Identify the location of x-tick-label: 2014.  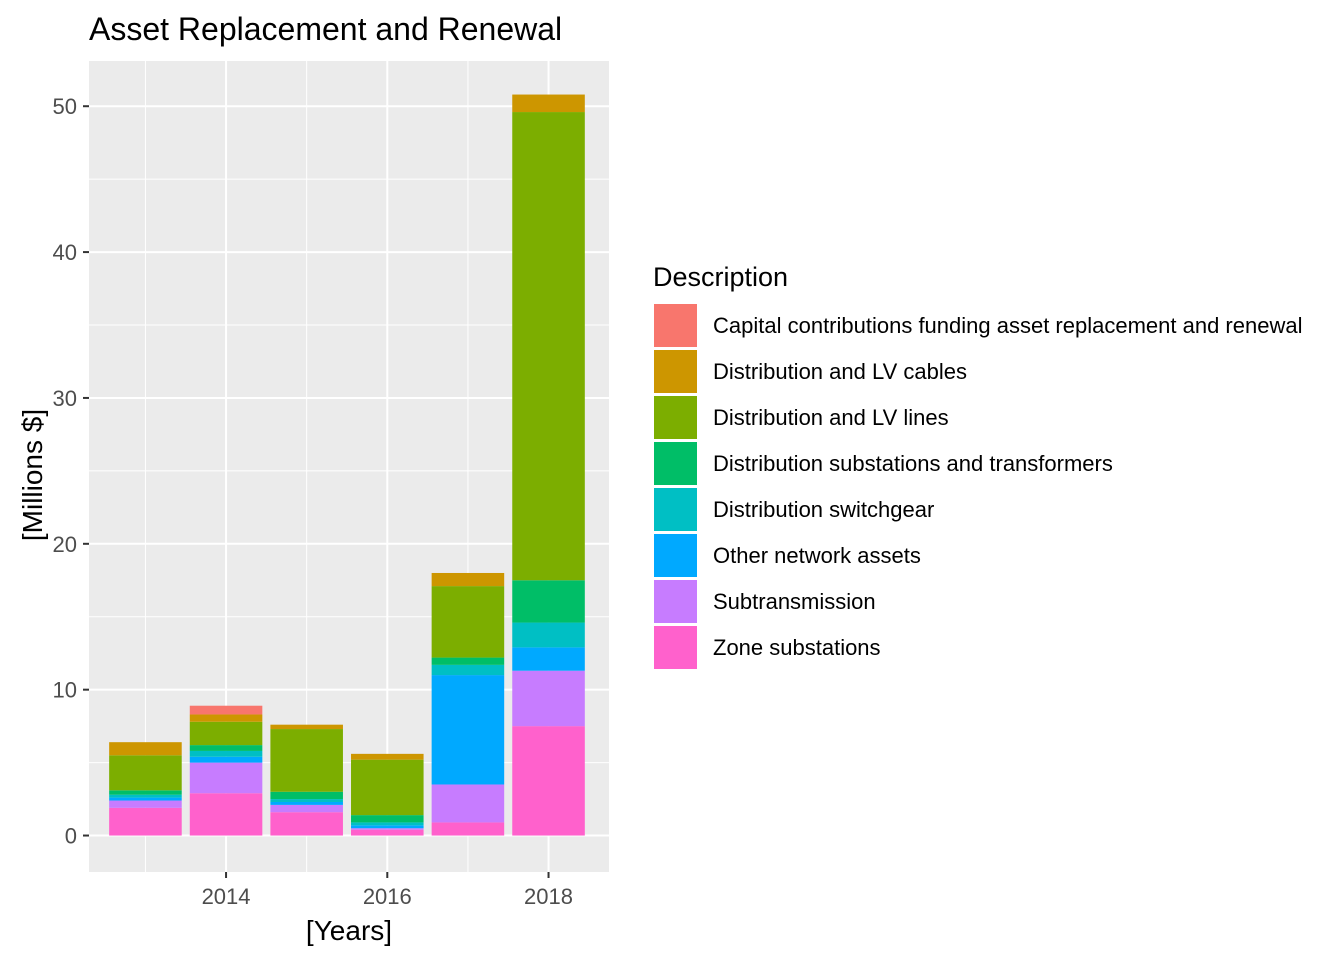
(226, 896).